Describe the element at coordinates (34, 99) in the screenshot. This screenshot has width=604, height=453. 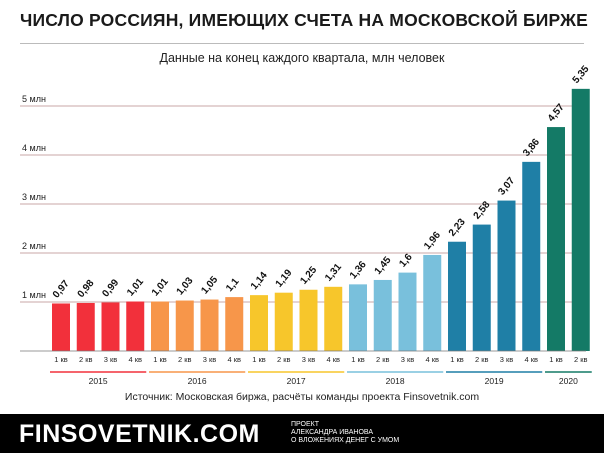
I see `y-tick-label: 5 млн` at that location.